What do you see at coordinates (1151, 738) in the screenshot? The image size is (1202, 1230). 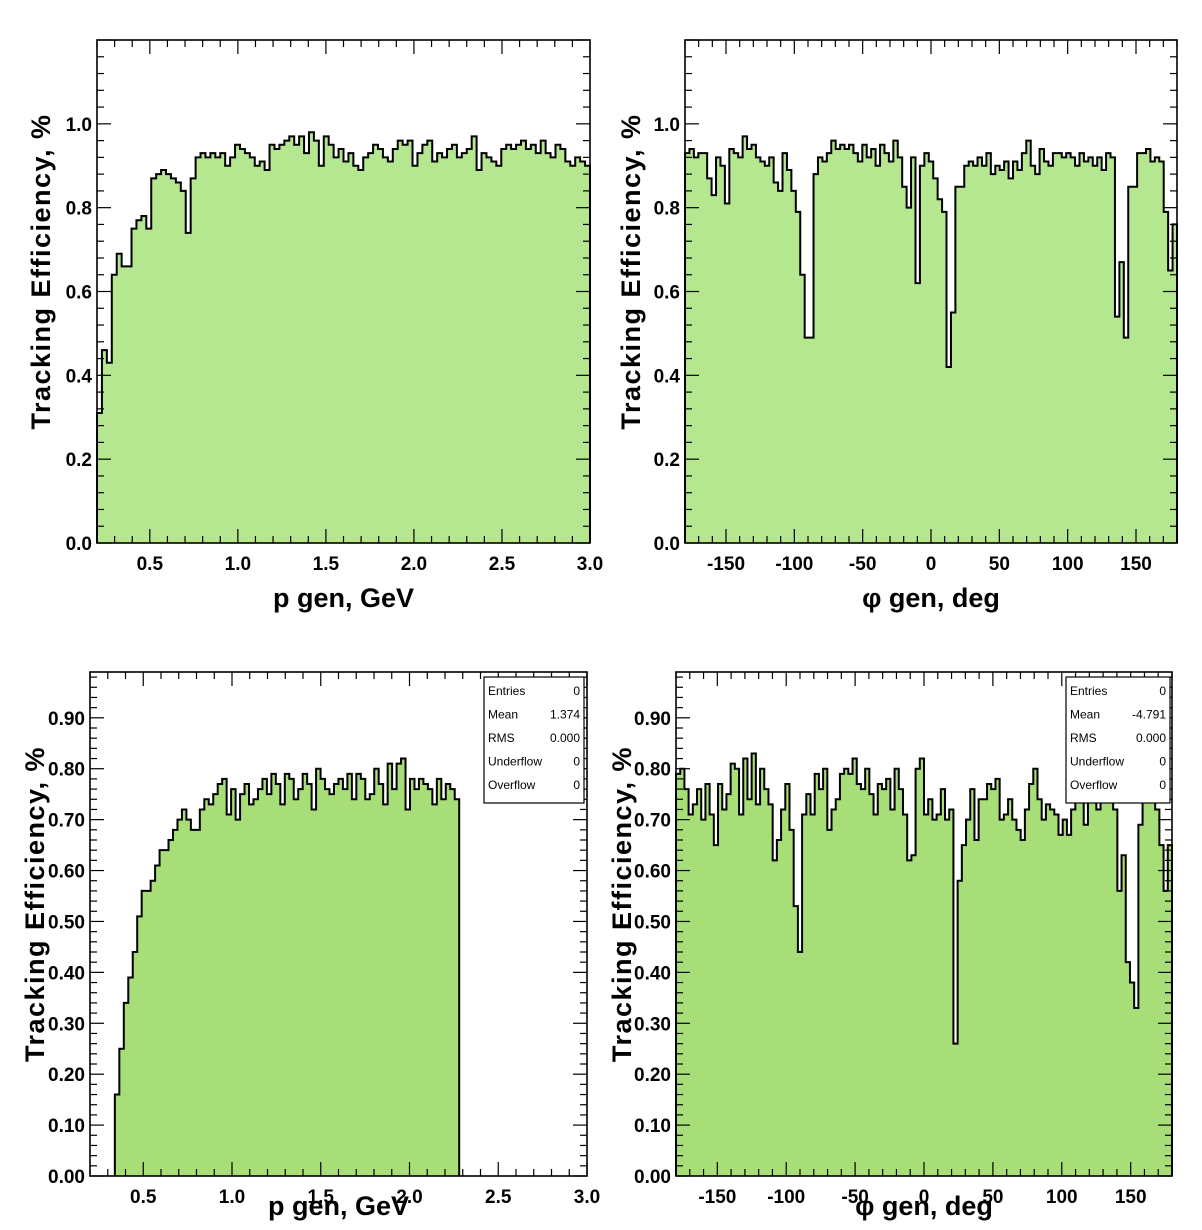 I see `stats-value: 0.000` at bounding box center [1151, 738].